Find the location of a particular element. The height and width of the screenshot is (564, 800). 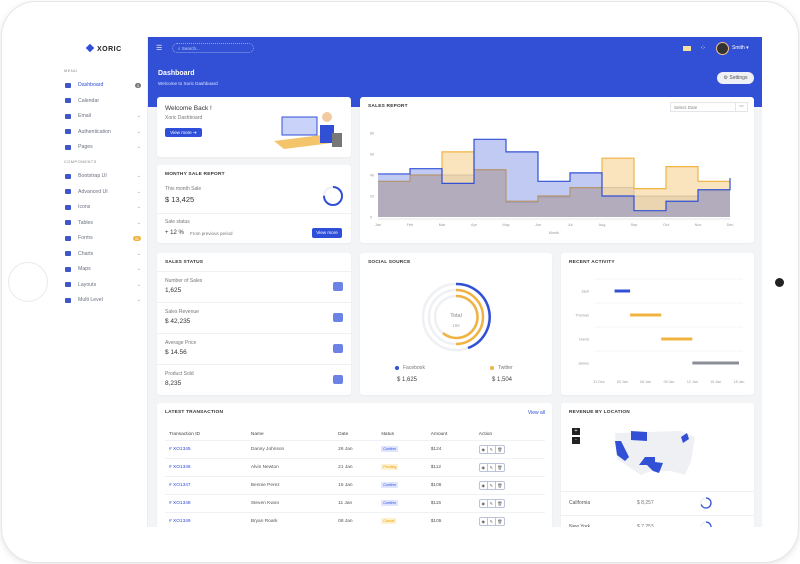

multilevel-icon is located at coordinates (68, 300).